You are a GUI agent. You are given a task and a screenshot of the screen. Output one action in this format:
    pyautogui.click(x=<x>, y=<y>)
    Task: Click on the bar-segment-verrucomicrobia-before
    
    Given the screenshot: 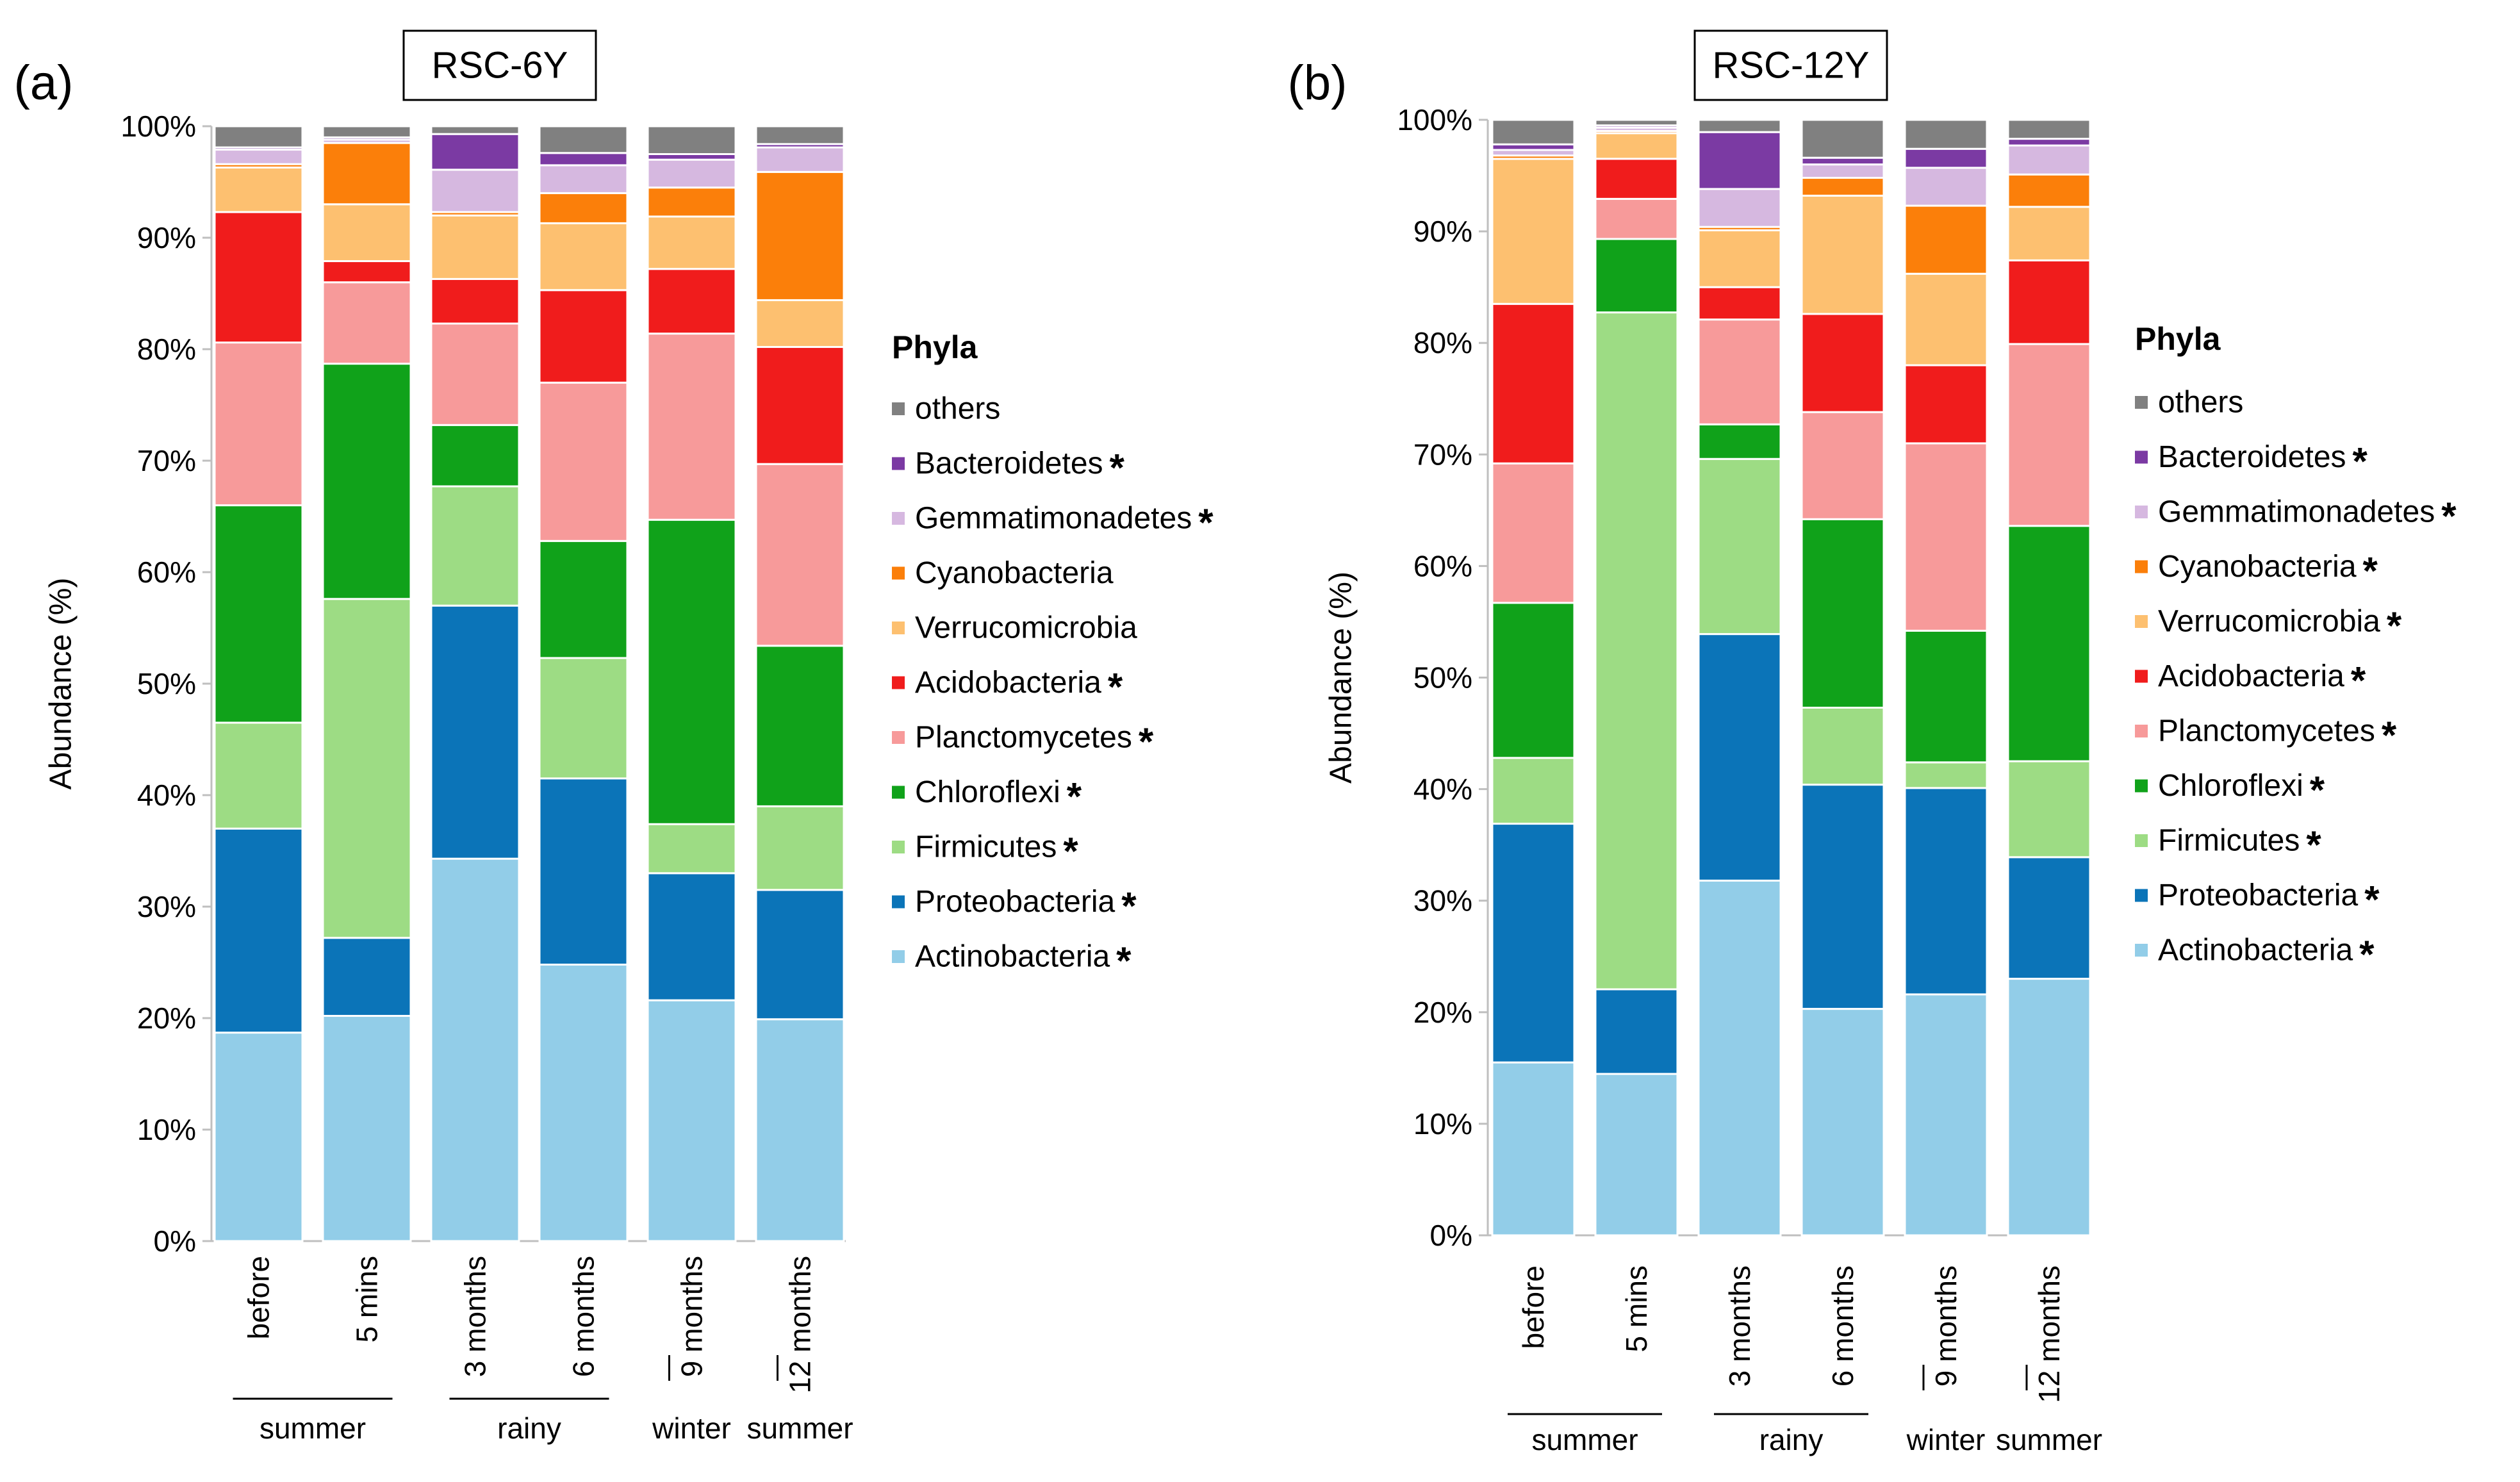 What is the action you would take?
    pyautogui.click(x=1533, y=232)
    